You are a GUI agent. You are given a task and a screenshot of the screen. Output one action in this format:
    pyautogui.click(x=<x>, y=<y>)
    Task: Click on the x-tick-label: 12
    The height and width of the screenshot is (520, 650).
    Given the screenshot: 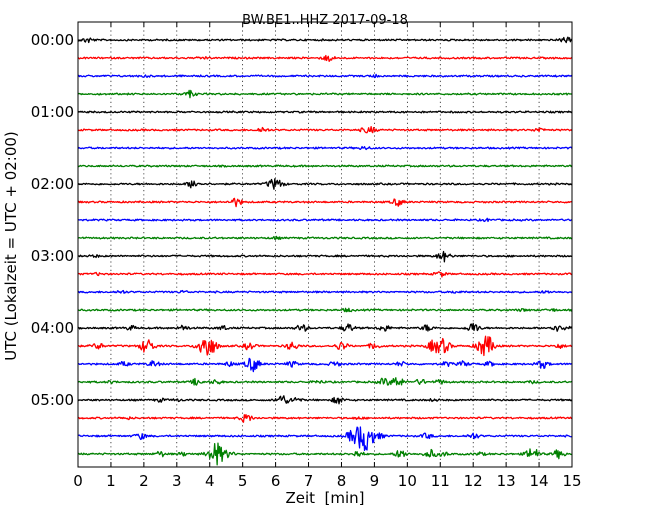 What is the action you would take?
    pyautogui.click(x=473, y=481)
    